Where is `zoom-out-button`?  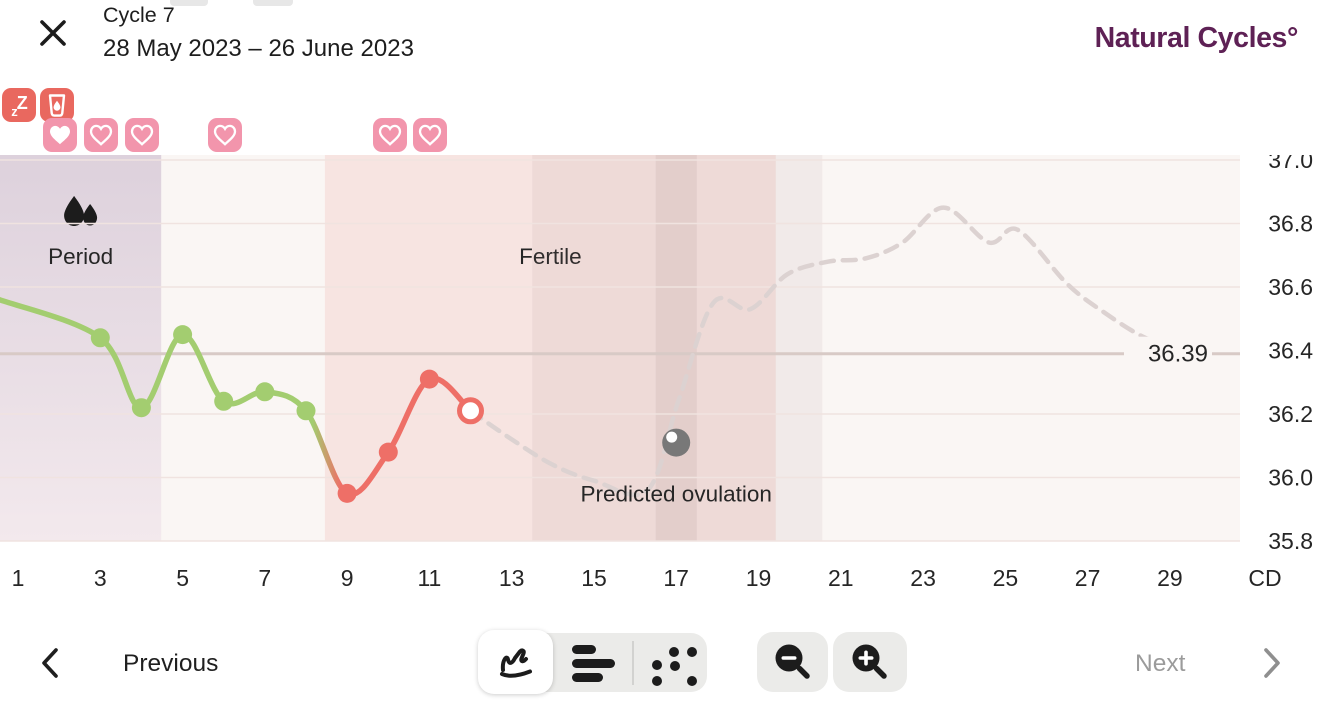 zoom-out-button is located at coordinates (792, 662).